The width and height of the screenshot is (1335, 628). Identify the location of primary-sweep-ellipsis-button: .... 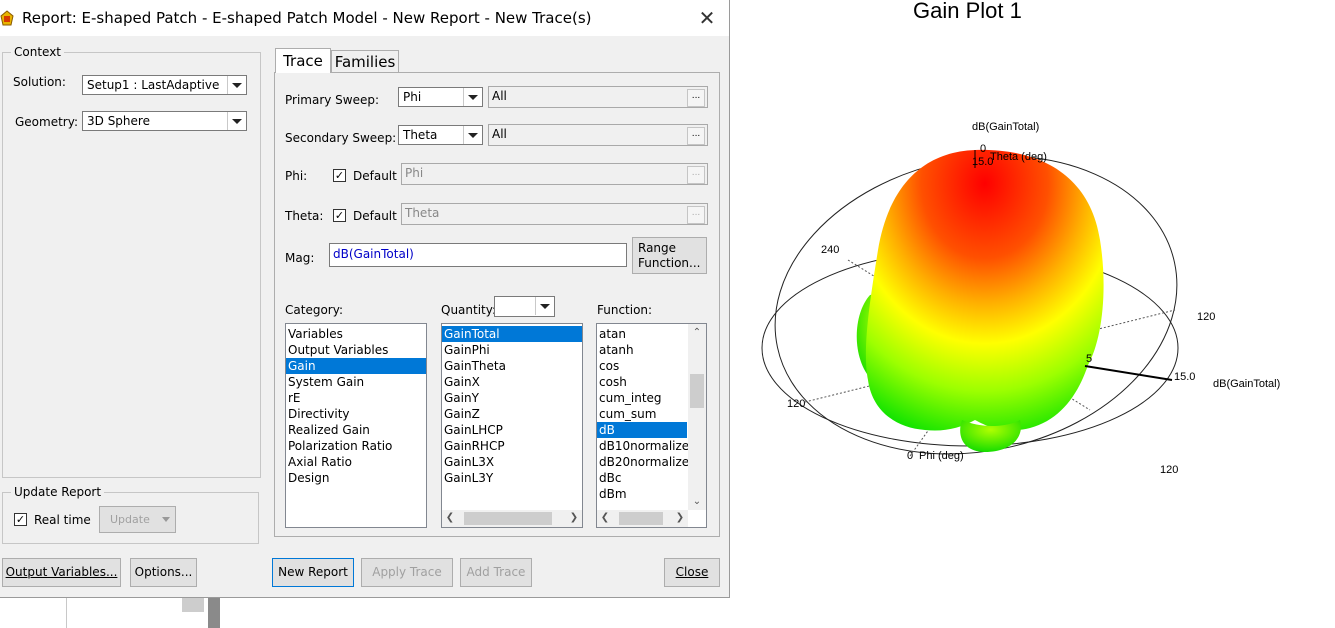
(696, 98).